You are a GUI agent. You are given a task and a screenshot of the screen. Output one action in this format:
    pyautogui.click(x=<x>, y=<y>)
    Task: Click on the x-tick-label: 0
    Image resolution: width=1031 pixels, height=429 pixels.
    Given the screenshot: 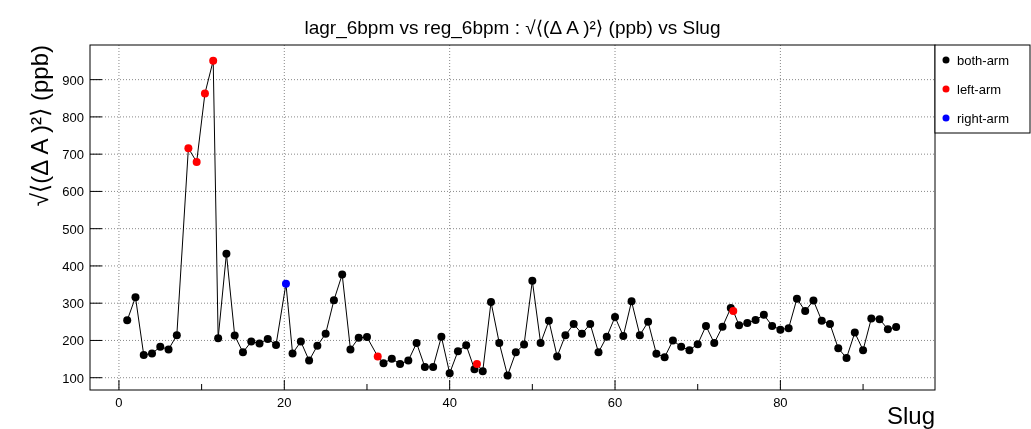 What is the action you would take?
    pyautogui.click(x=119, y=402)
    